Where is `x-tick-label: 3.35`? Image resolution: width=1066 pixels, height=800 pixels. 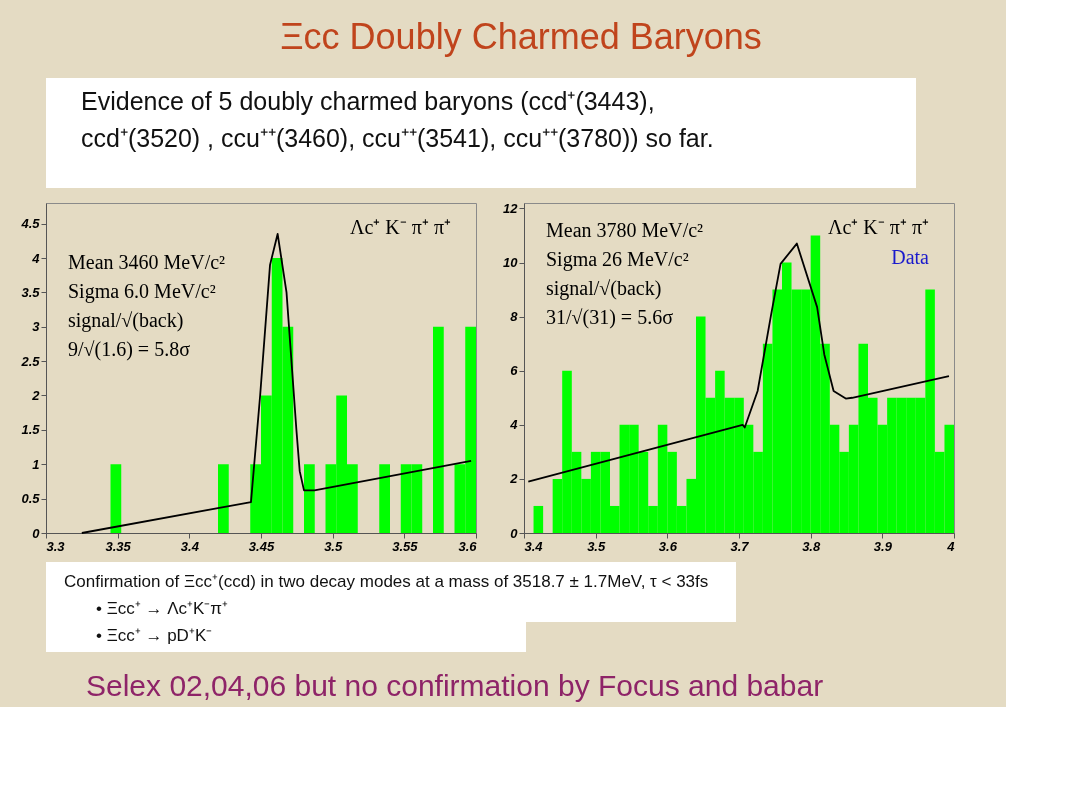
x-tick-label: 3.35 is located at coordinates (118, 546).